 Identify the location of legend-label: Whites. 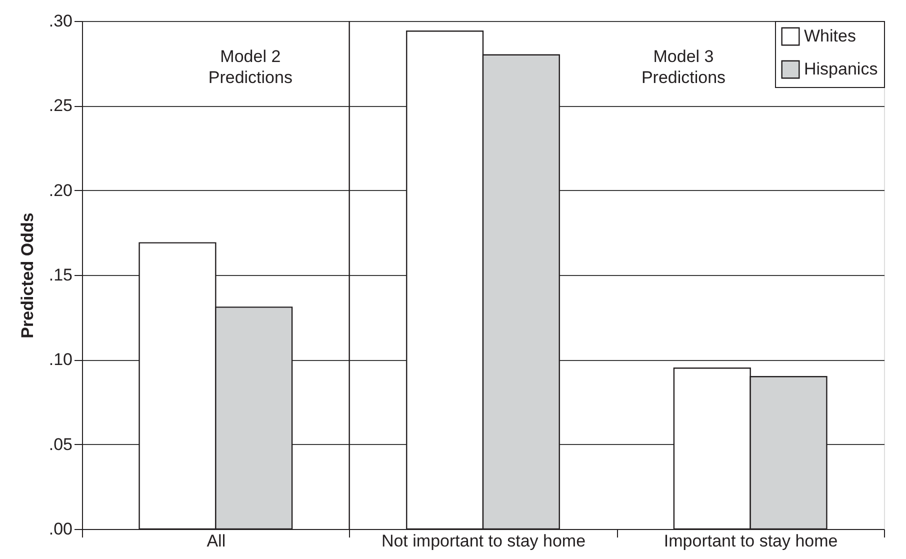
(830, 36).